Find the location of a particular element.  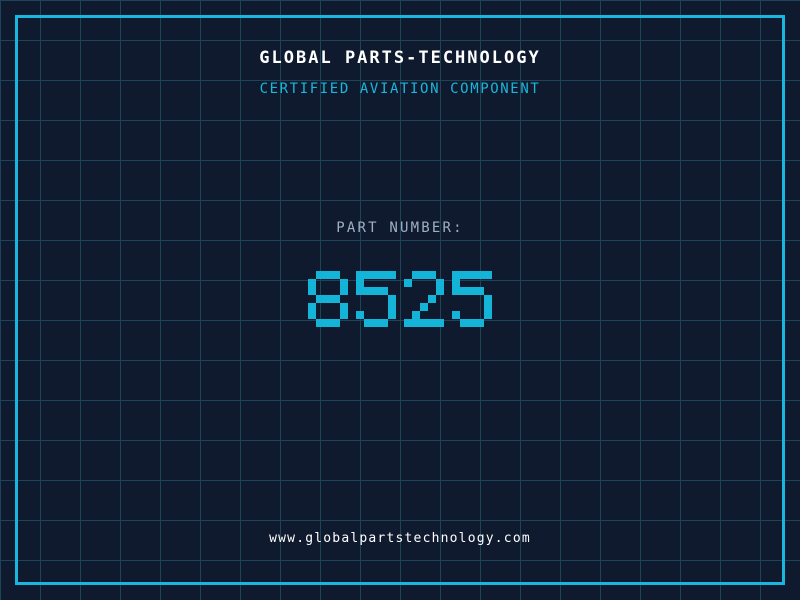

page-title: GLOBAL PARTS-TECHNOLOGY is located at coordinates (400, 58).